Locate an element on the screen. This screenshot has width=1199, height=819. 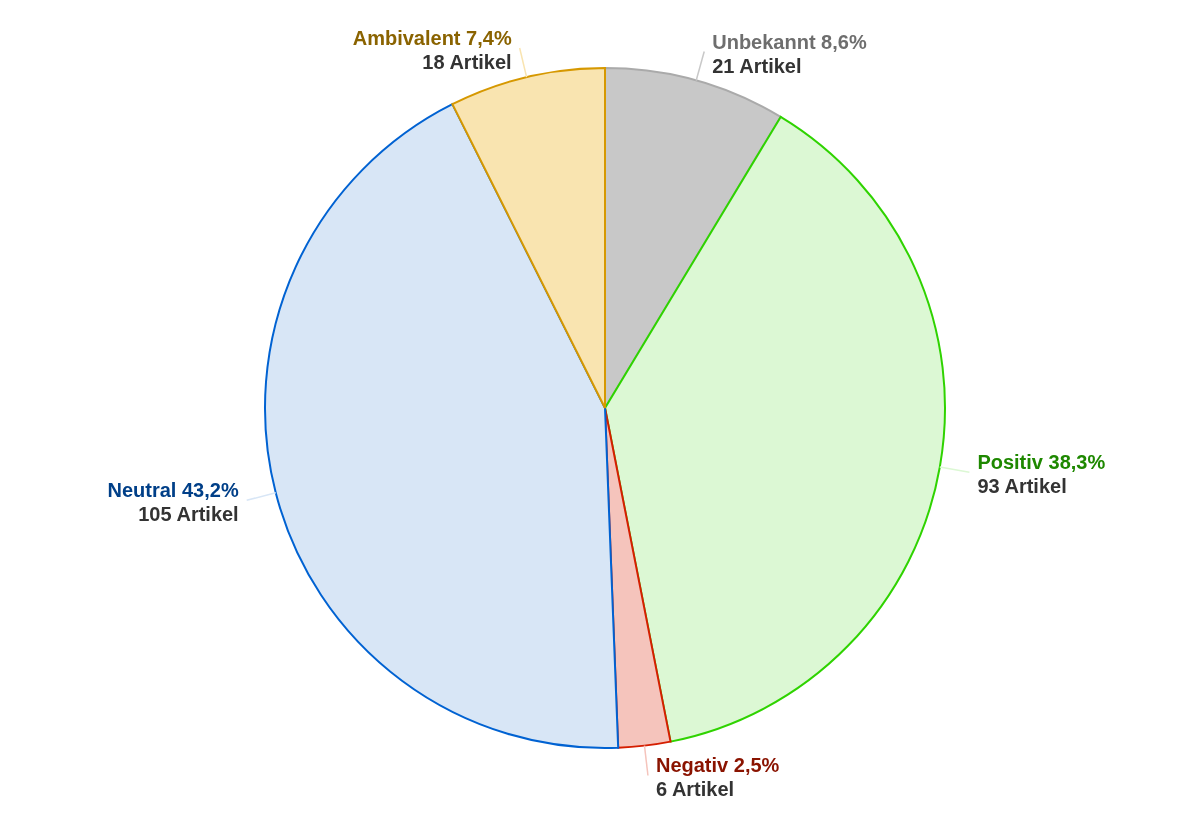
slice-label: Neutral 43,2% 105 Artikel is located at coordinates (173, 502).